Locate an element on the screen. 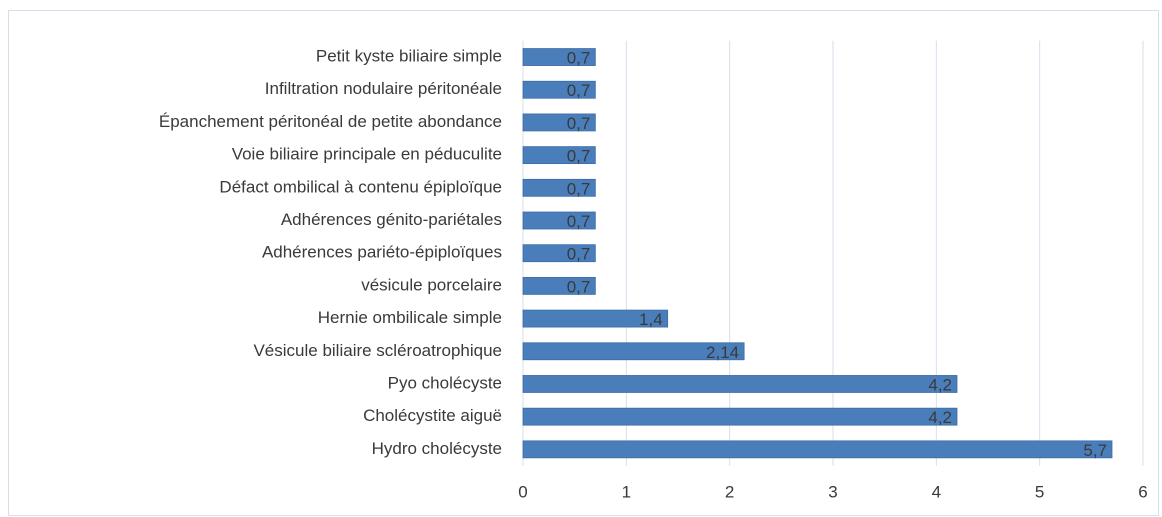  y-tick-label: Petit kyste biliaire simple is located at coordinates (409, 56).